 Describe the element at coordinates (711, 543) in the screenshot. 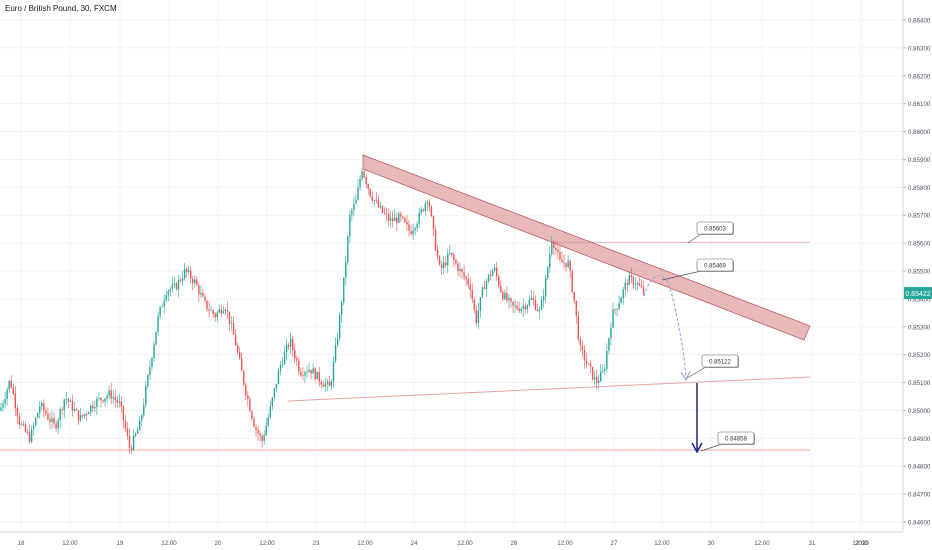

I see `time-tick-label: 30` at that location.